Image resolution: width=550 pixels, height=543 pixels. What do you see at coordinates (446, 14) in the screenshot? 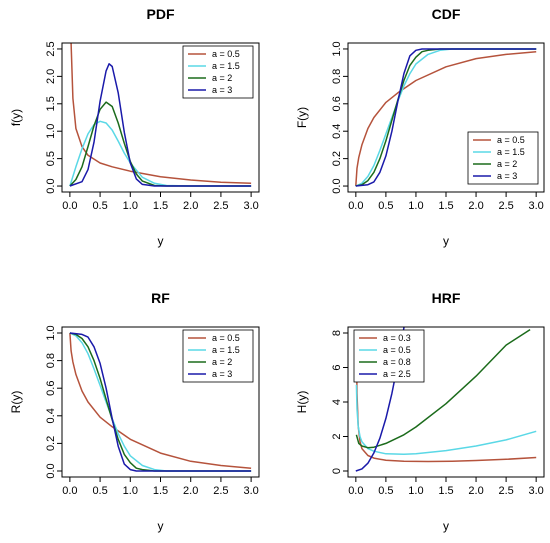
I see `chart-title: CDF` at bounding box center [446, 14].